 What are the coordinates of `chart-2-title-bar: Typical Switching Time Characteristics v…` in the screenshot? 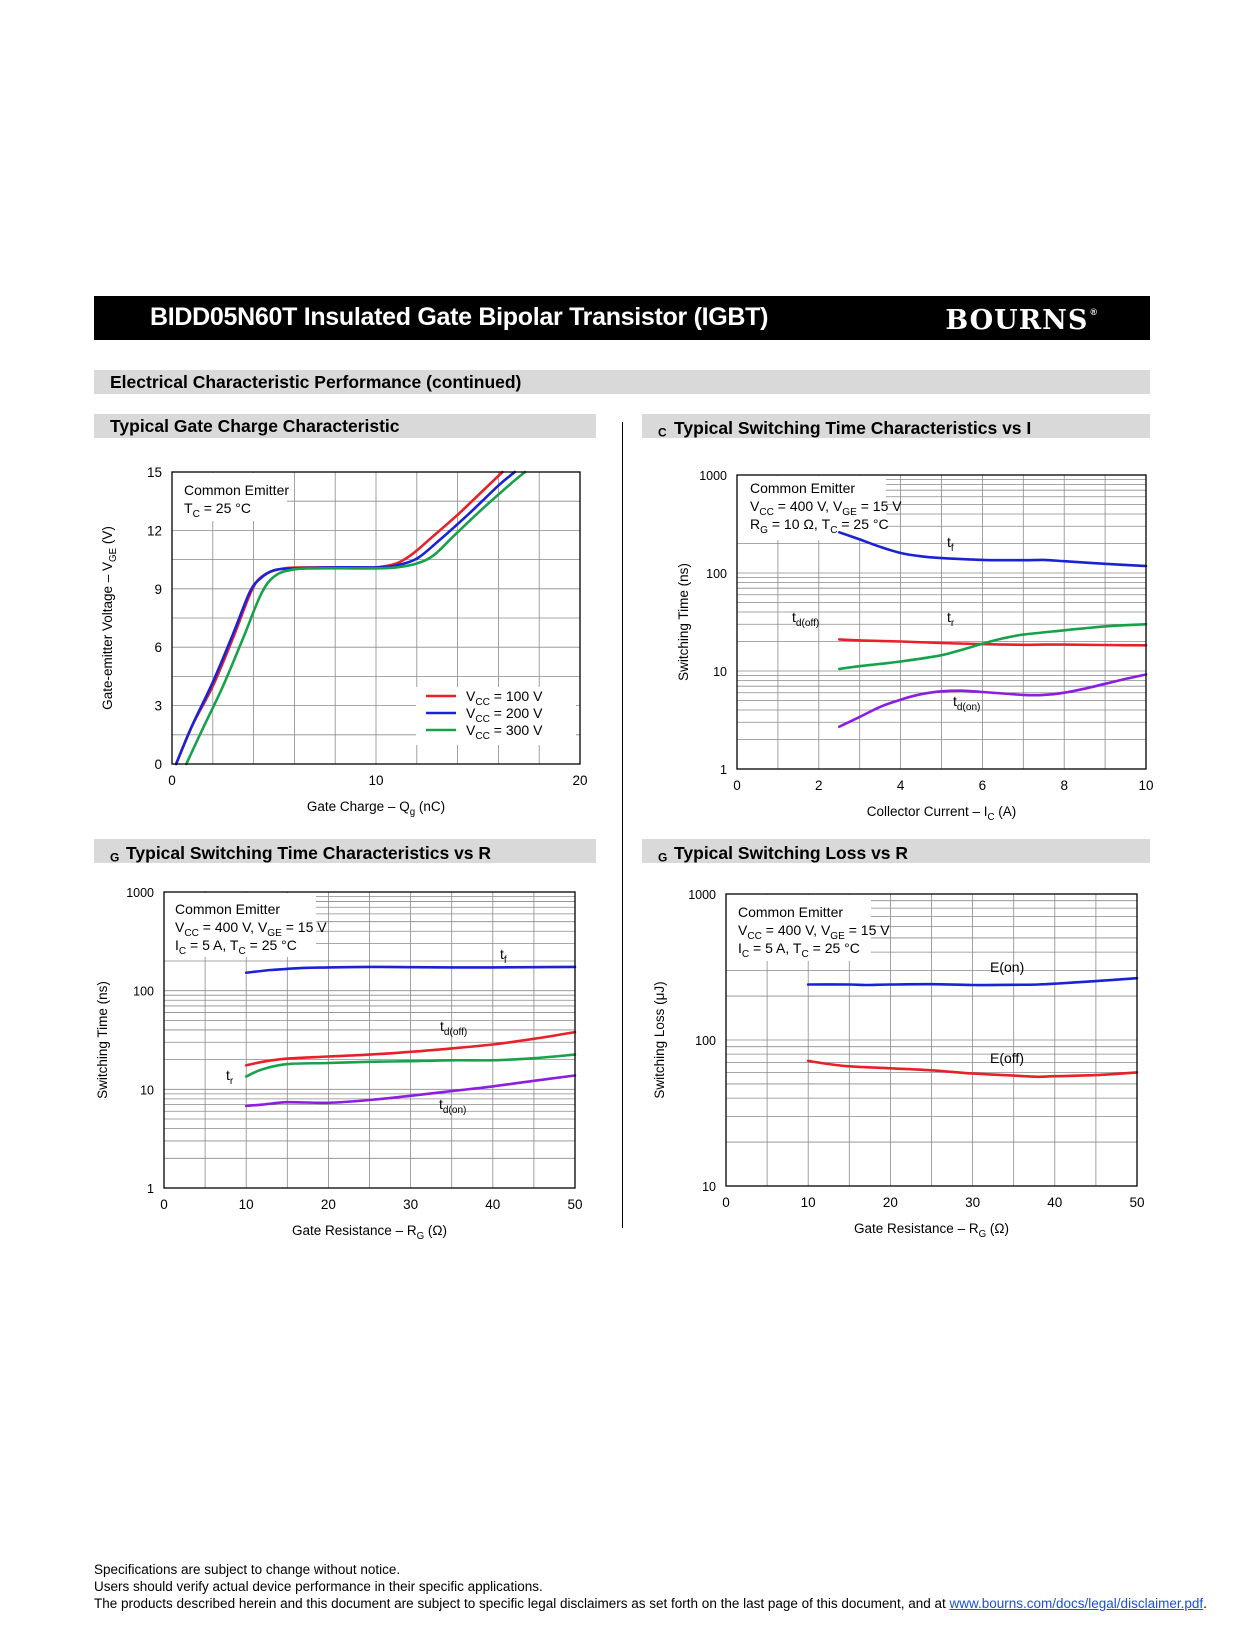 It's located at (896, 427).